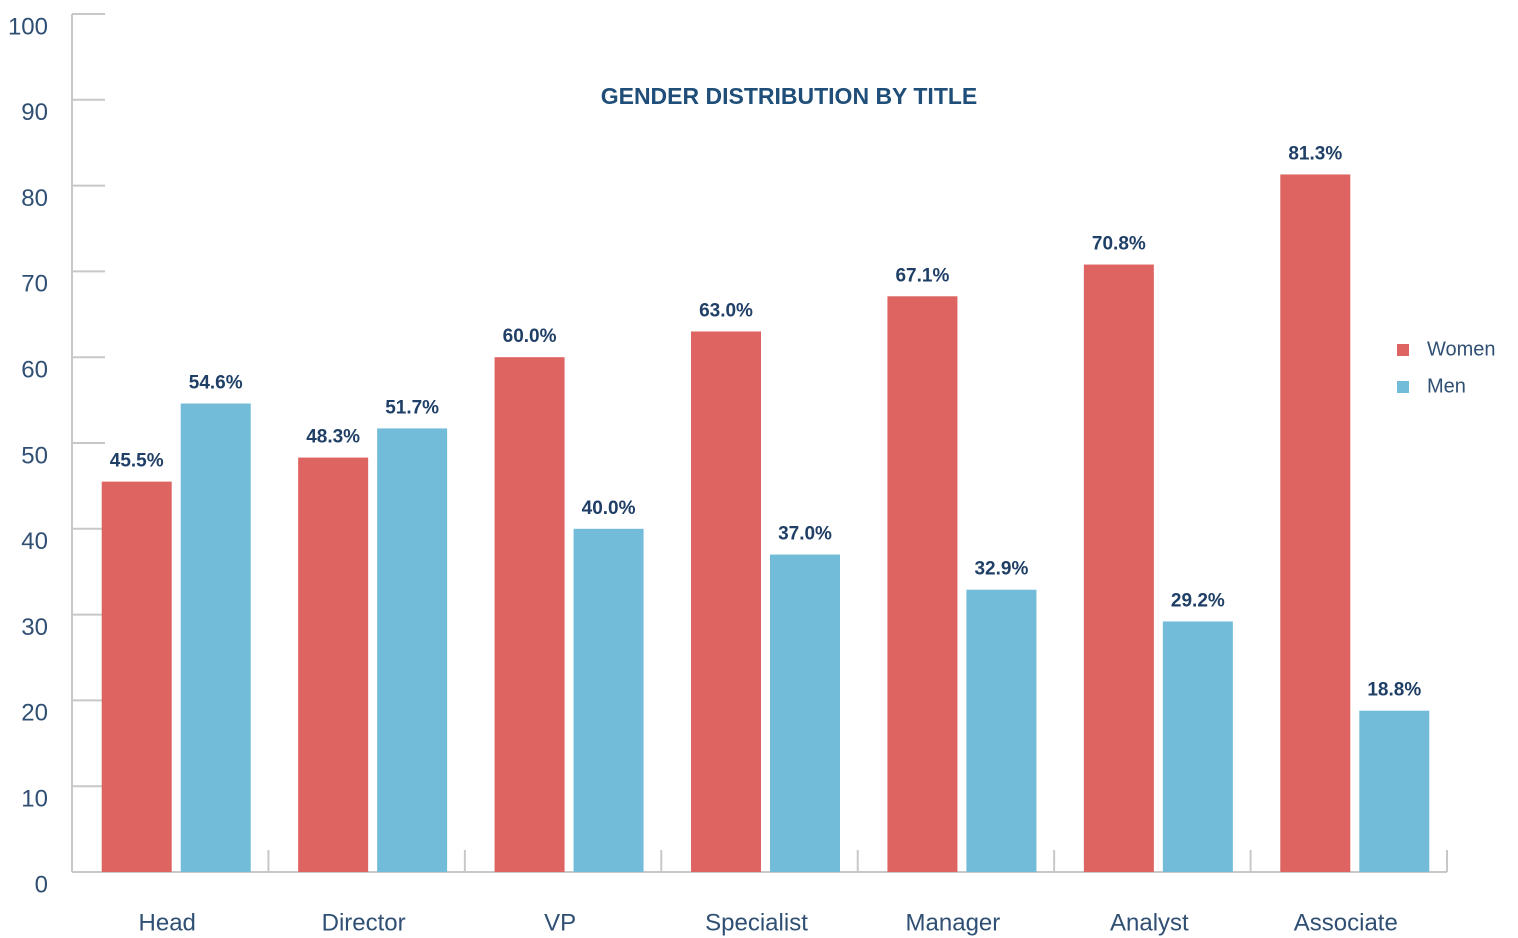 Image resolution: width=1518 pixels, height=938 pixels. What do you see at coordinates (1346, 922) in the screenshot?
I see `x-tick-label: Associate` at bounding box center [1346, 922].